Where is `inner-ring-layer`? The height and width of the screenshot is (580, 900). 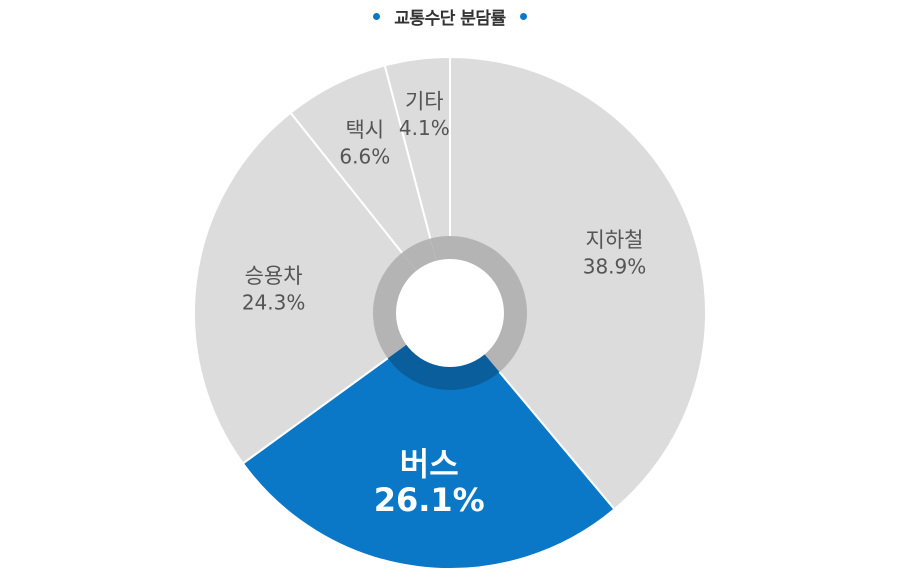
inner-ring-layer is located at coordinates (450, 313).